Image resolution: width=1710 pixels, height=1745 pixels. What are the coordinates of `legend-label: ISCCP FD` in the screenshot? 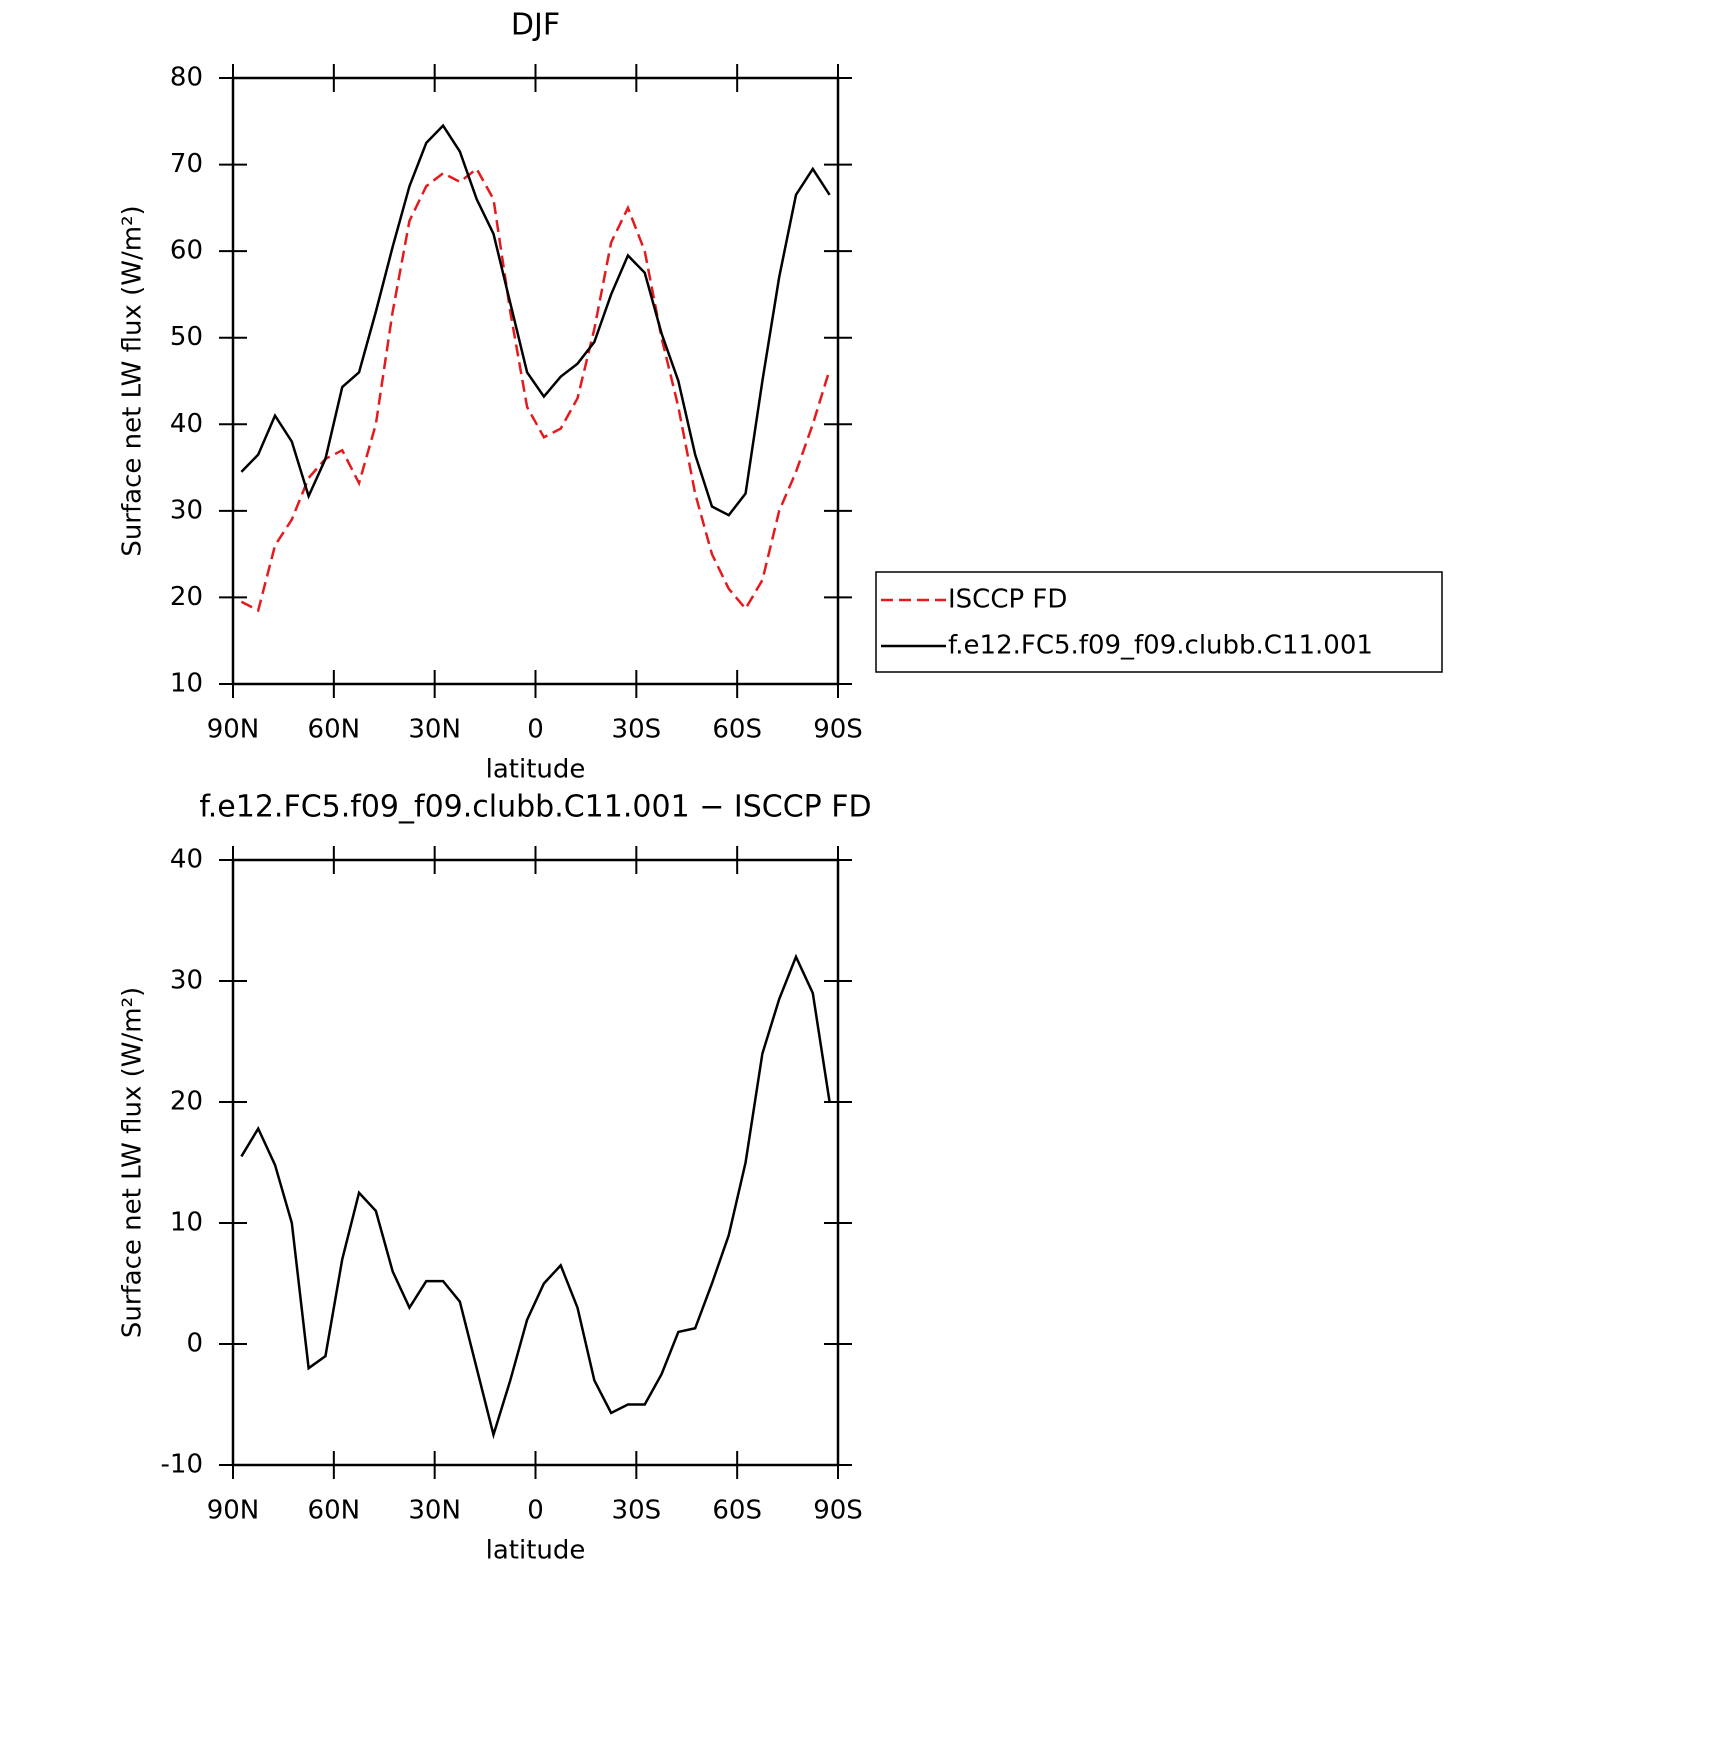 It's located at (1007, 600).